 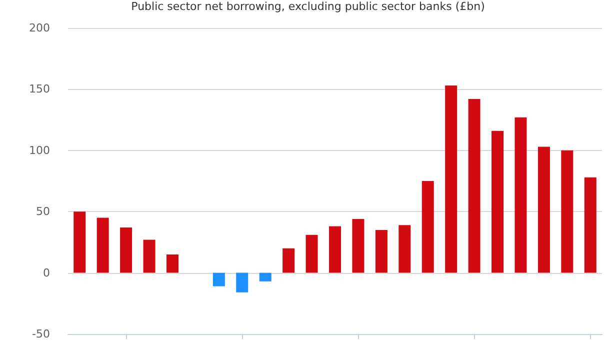 I want to click on chart-title: Public sector net borrowing, excluding public sector banks (£bn), so click(x=308, y=6).